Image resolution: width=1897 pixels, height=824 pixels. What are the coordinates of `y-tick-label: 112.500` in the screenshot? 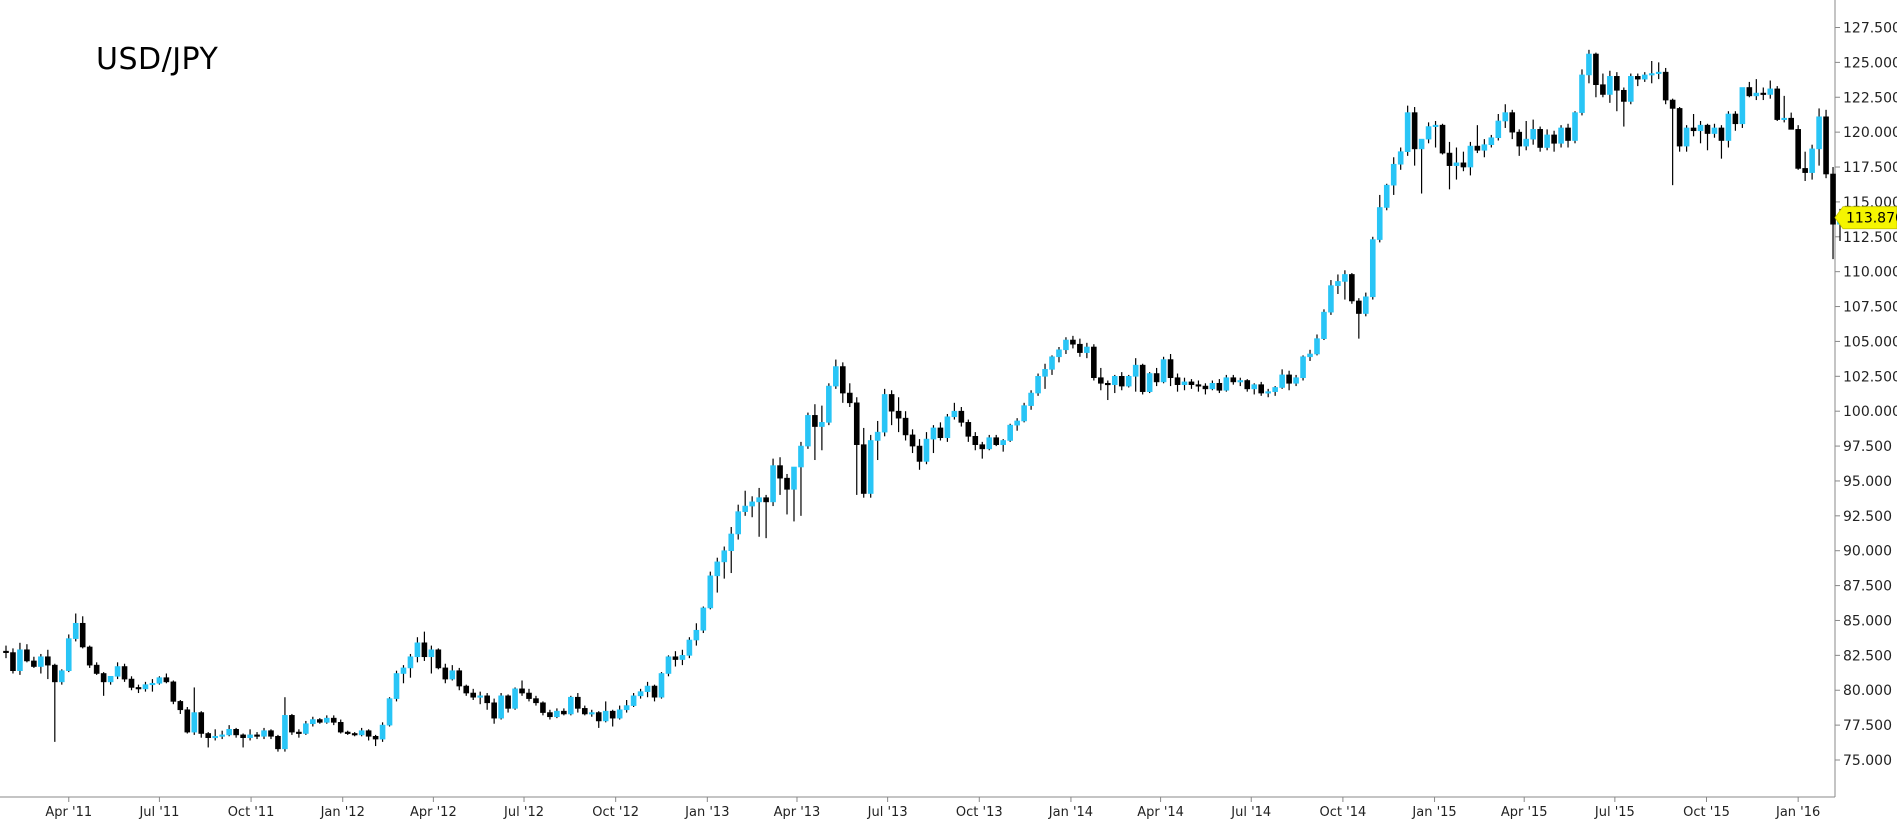 It's located at (1870, 238).